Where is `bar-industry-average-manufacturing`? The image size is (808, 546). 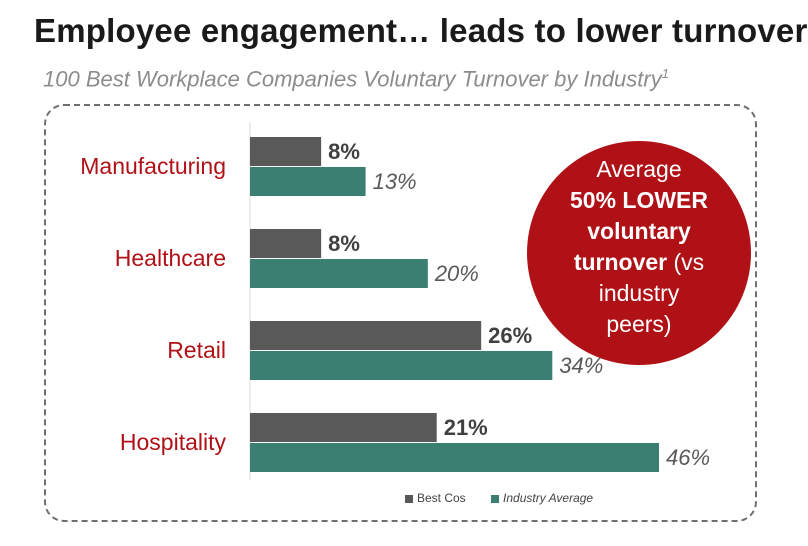
bar-industry-average-manufacturing is located at coordinates (308, 181).